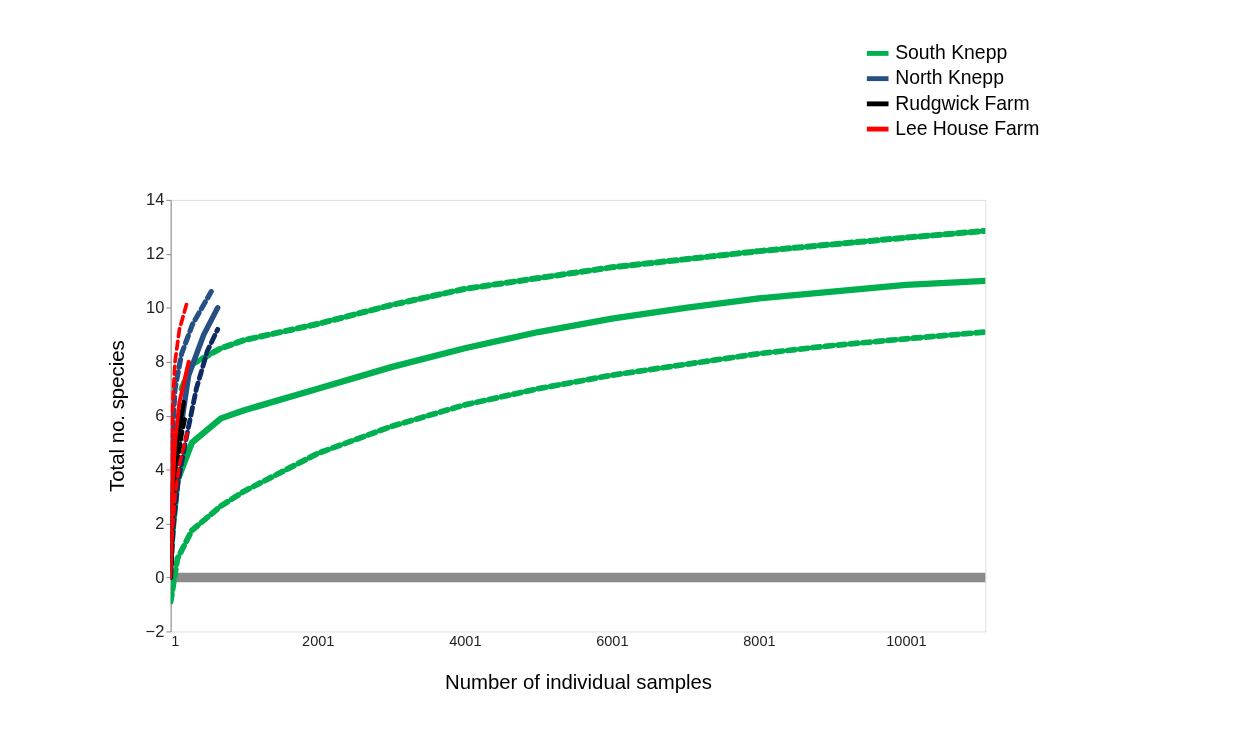 This screenshot has width=1253, height=731. I want to click on x-tick-label: 8001, so click(759, 640).